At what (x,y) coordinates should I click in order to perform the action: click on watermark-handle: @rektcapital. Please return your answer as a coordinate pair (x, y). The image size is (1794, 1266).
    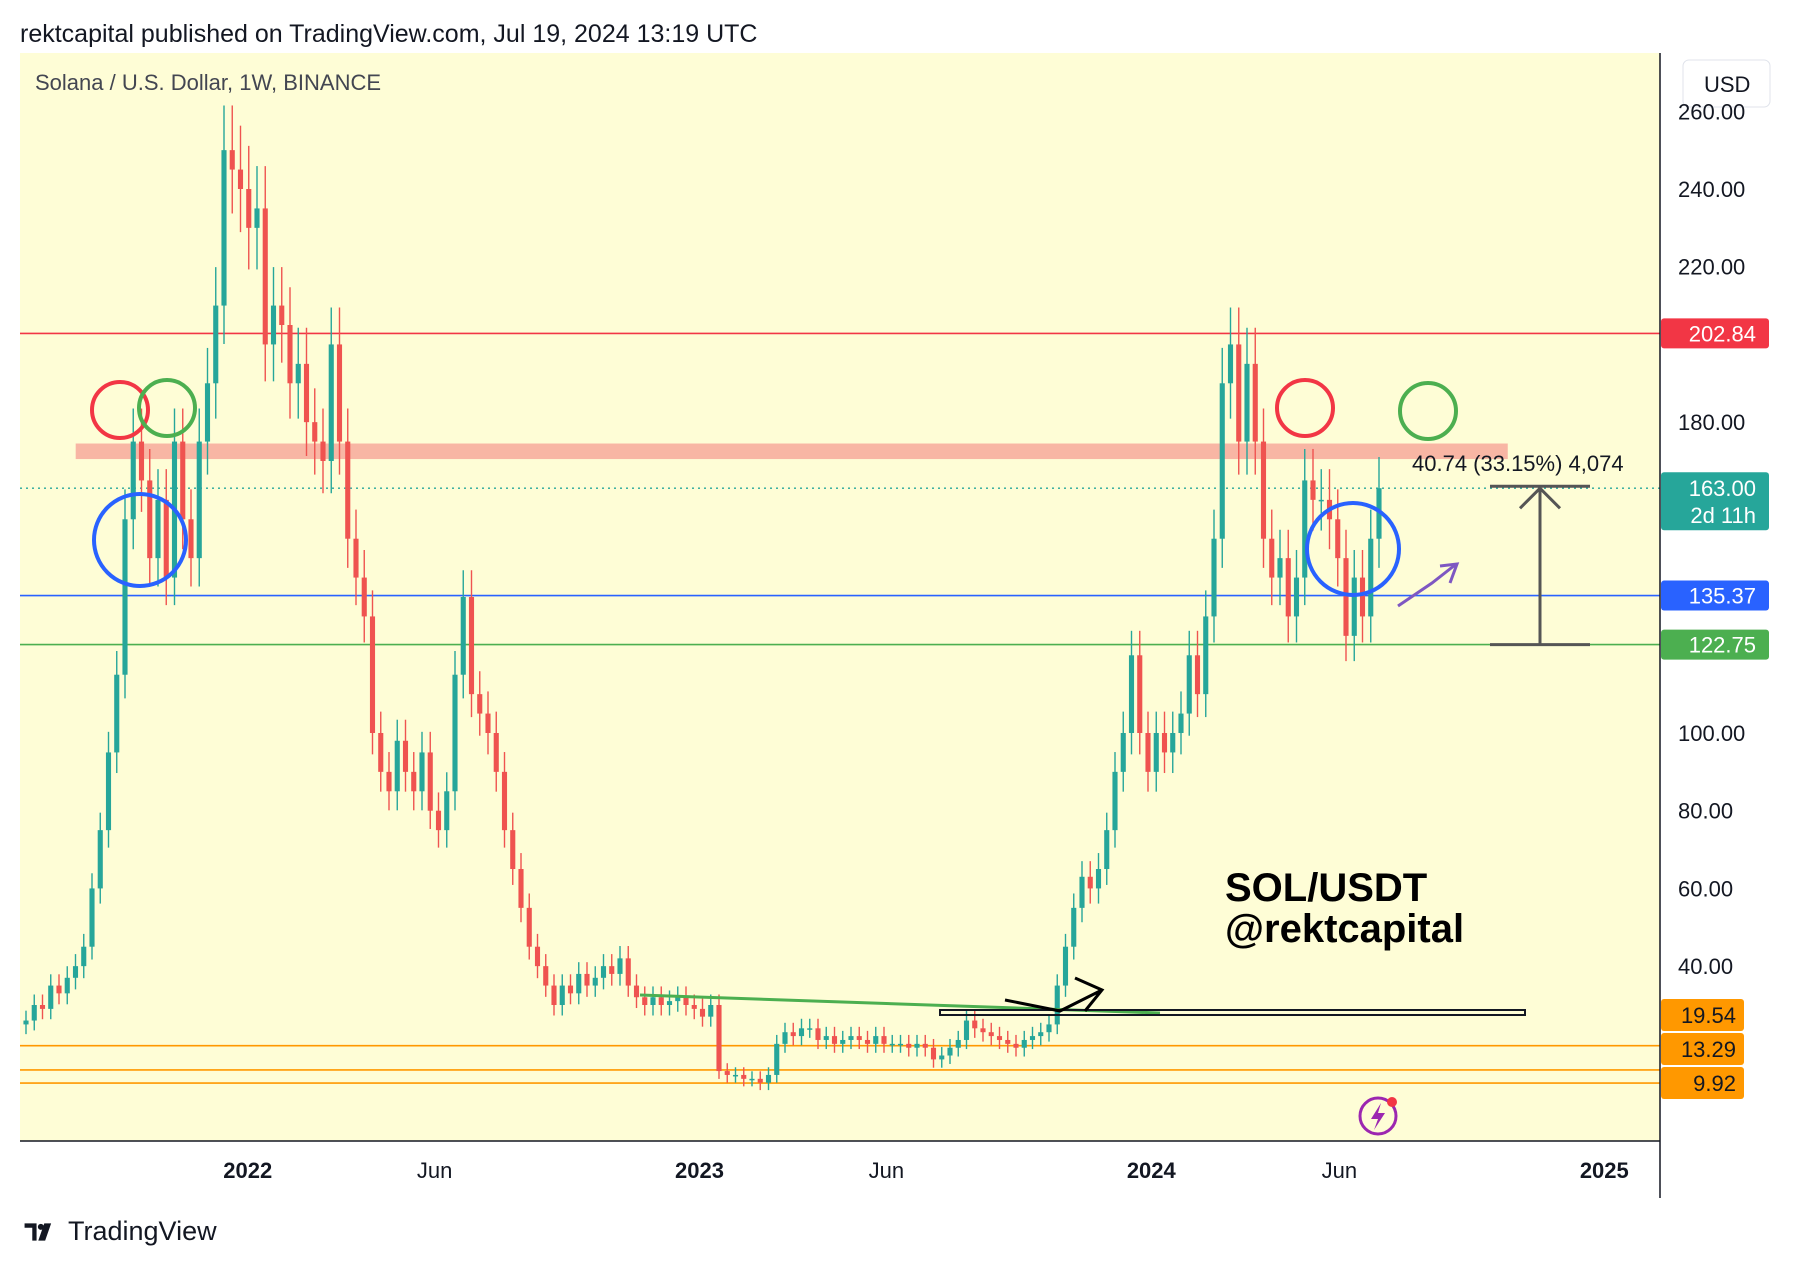
    Looking at the image, I should click on (1344, 929).